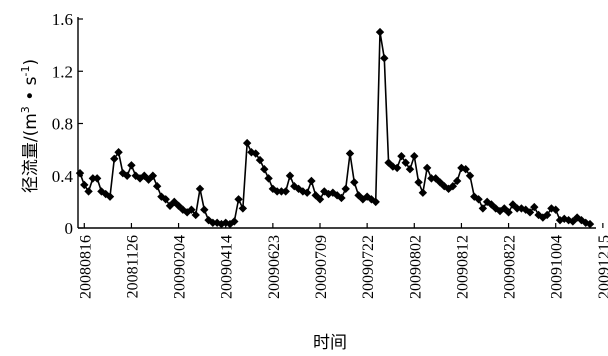 The height and width of the screenshot is (356, 608). I want to click on y-tick-label: 0, so click(69, 228).